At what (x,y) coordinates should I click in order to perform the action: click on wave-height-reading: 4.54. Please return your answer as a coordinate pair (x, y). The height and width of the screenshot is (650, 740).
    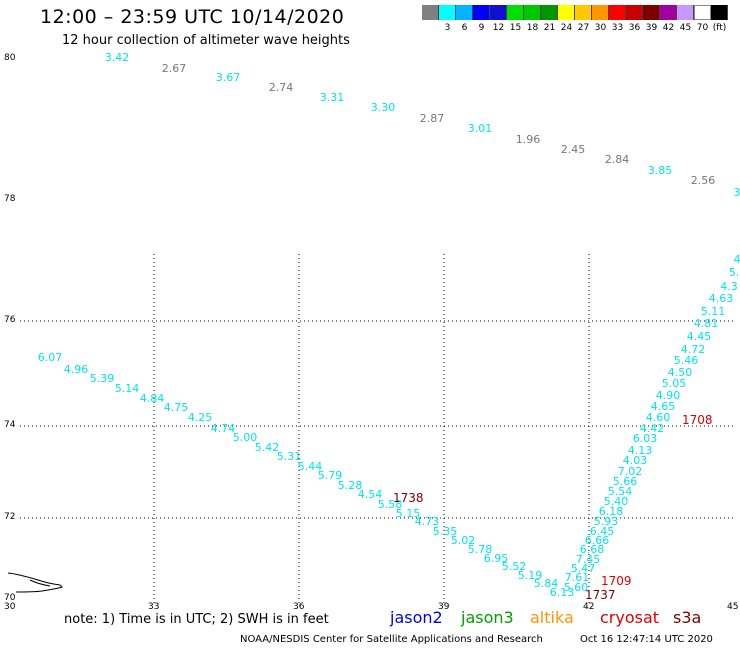
    Looking at the image, I should click on (370, 494).